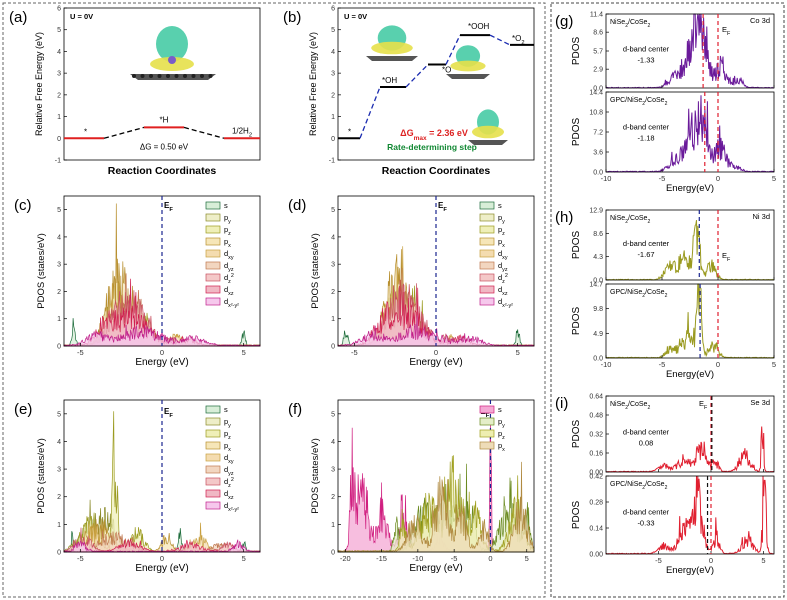 This screenshot has height=600, width=787. I want to click on panel-a-ytick-label: 1, so click(59, 117).